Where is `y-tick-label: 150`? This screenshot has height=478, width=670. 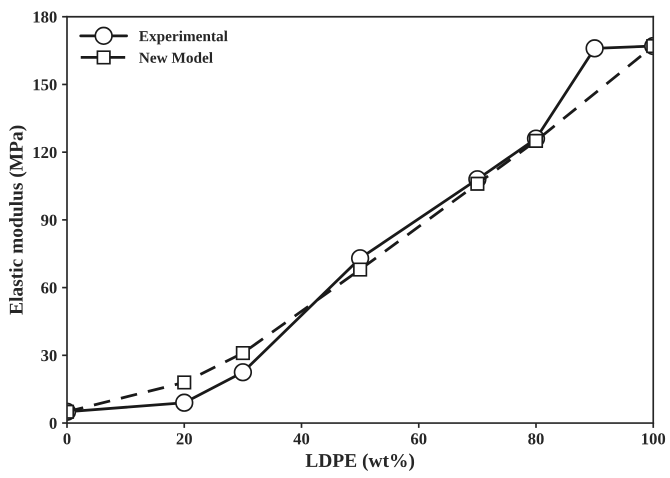
y-tick-label: 150 is located at coordinates (45, 84).